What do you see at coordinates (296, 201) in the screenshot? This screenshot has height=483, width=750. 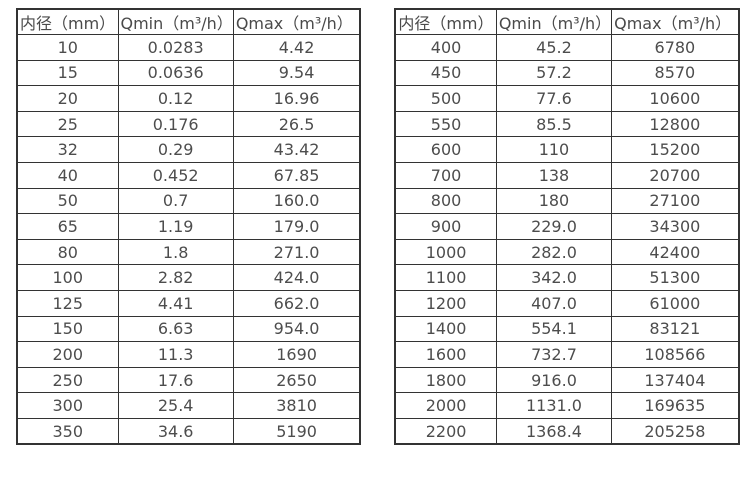 I see `table-cell: 160.0` at bounding box center [296, 201].